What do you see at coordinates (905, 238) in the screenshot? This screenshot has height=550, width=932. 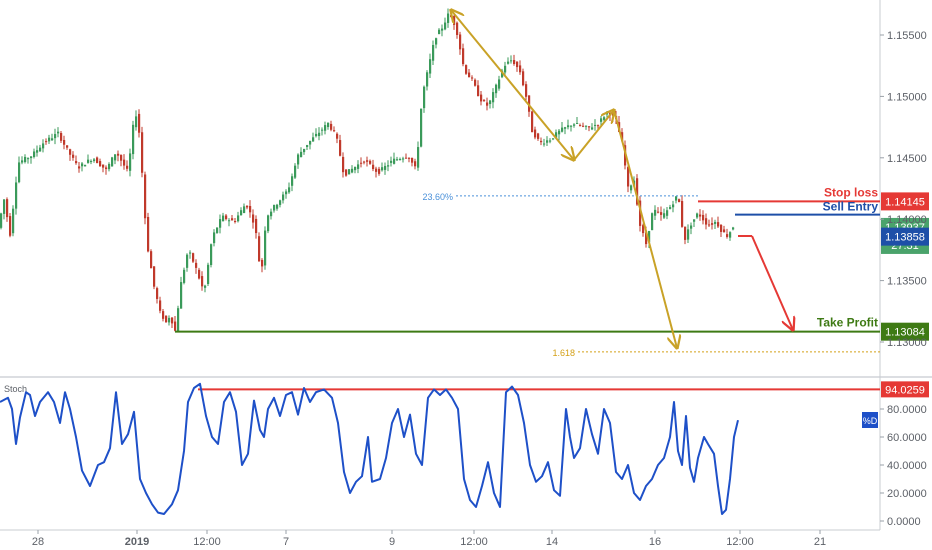 I see `sell-entry-tag: 1.13858` at bounding box center [905, 238].